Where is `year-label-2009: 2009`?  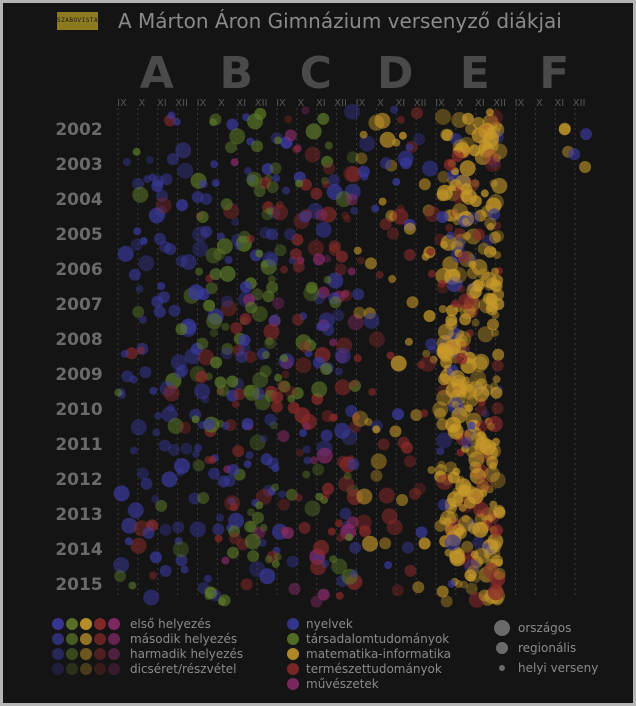
year-label-2009: 2009 is located at coordinates (78, 375).